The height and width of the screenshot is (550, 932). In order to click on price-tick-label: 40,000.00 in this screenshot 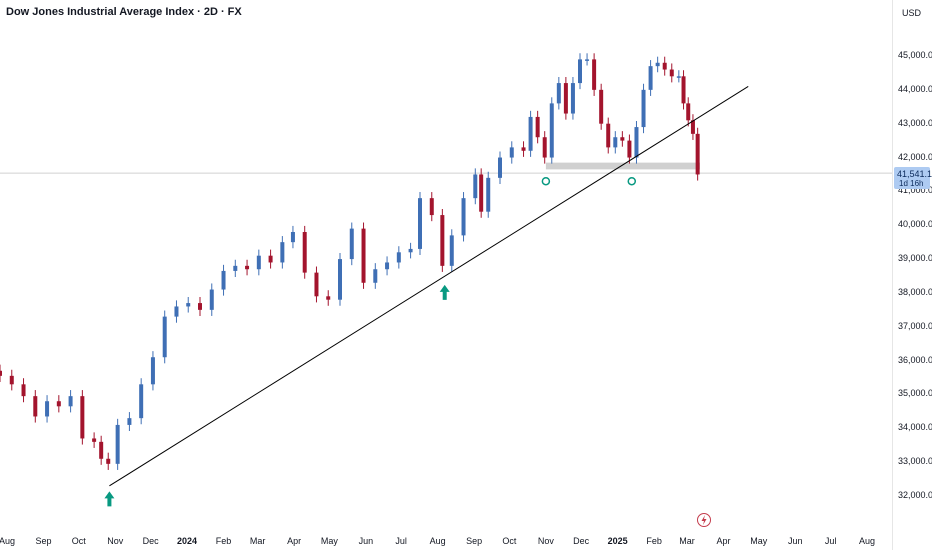, I will do `click(915, 224)`.